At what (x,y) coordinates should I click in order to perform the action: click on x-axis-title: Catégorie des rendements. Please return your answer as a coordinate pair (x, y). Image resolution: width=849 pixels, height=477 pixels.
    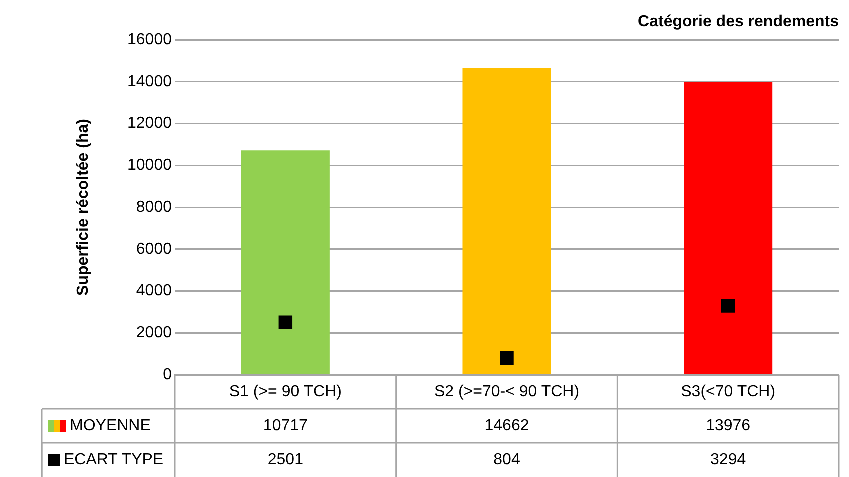
    Looking at the image, I should click on (739, 21).